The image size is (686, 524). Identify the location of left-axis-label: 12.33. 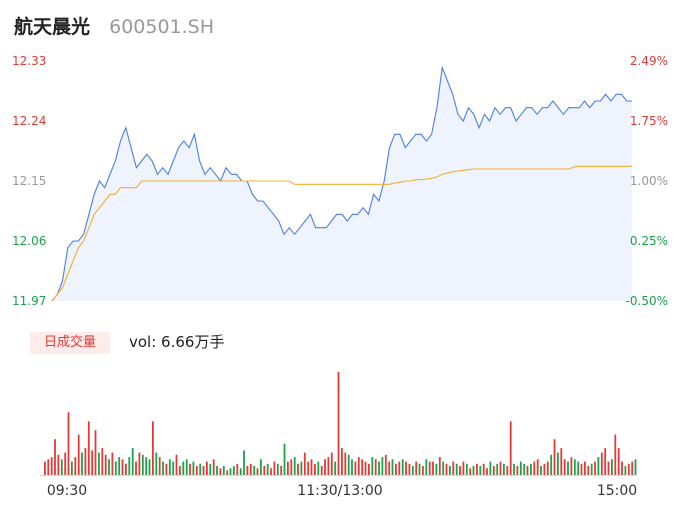
(29, 61).